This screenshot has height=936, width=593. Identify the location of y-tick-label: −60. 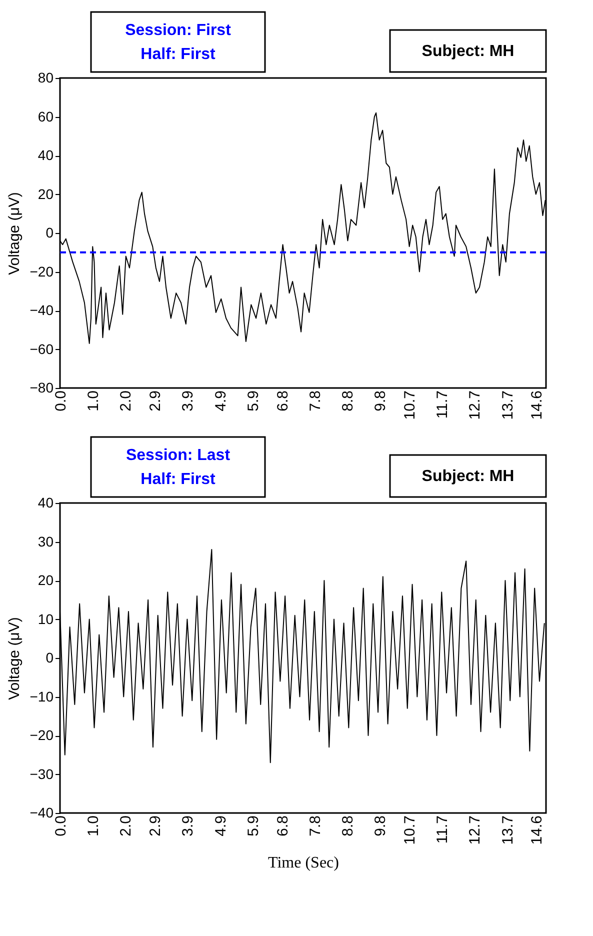
(42, 348).